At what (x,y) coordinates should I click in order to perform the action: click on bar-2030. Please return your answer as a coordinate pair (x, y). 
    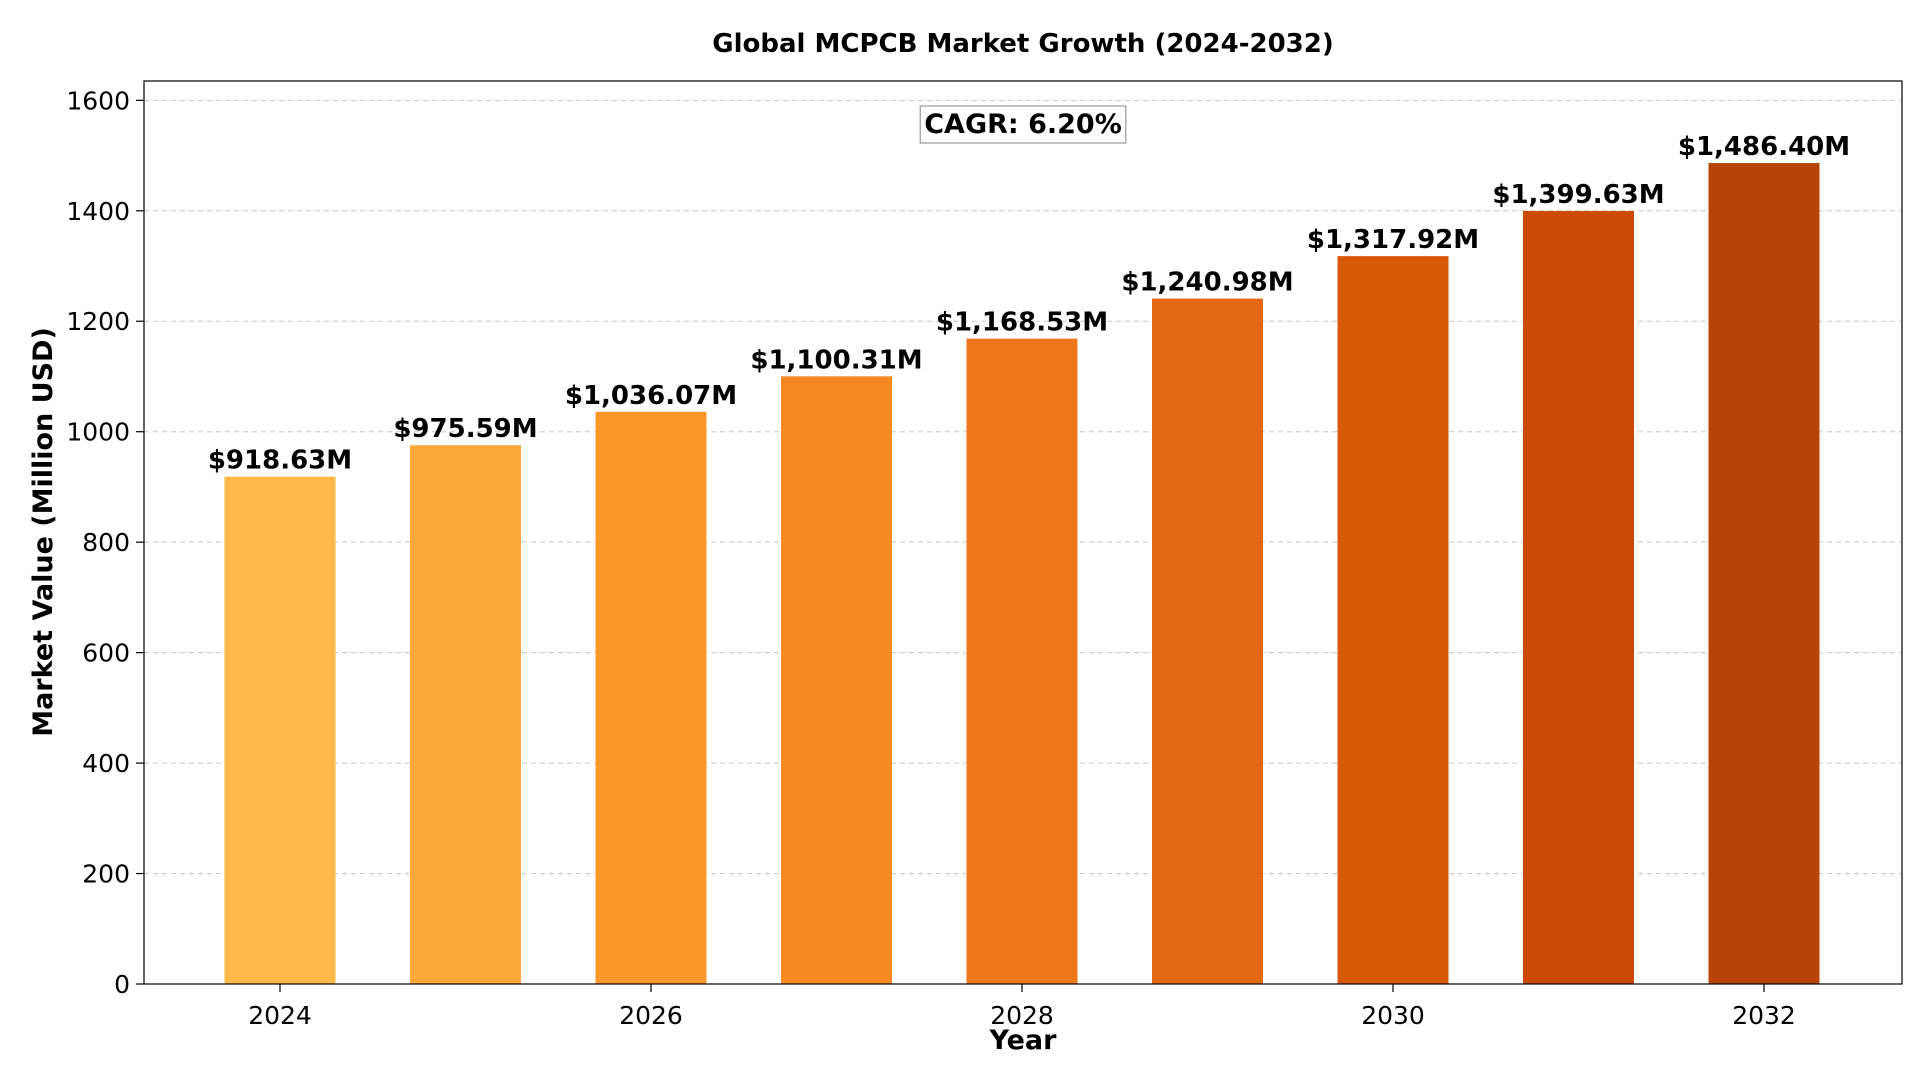
    Looking at the image, I should click on (1393, 620).